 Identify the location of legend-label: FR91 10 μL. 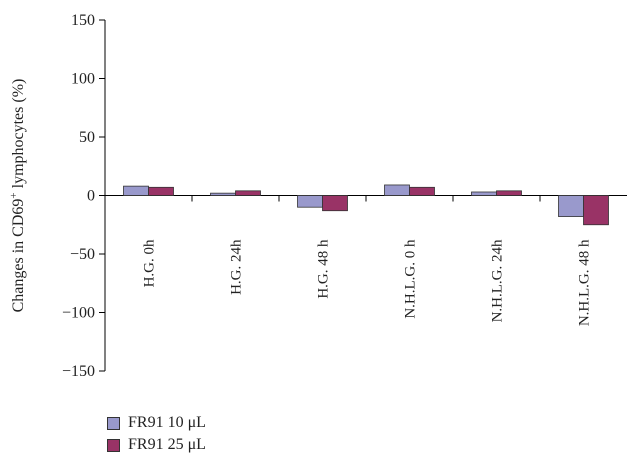
(167, 422).